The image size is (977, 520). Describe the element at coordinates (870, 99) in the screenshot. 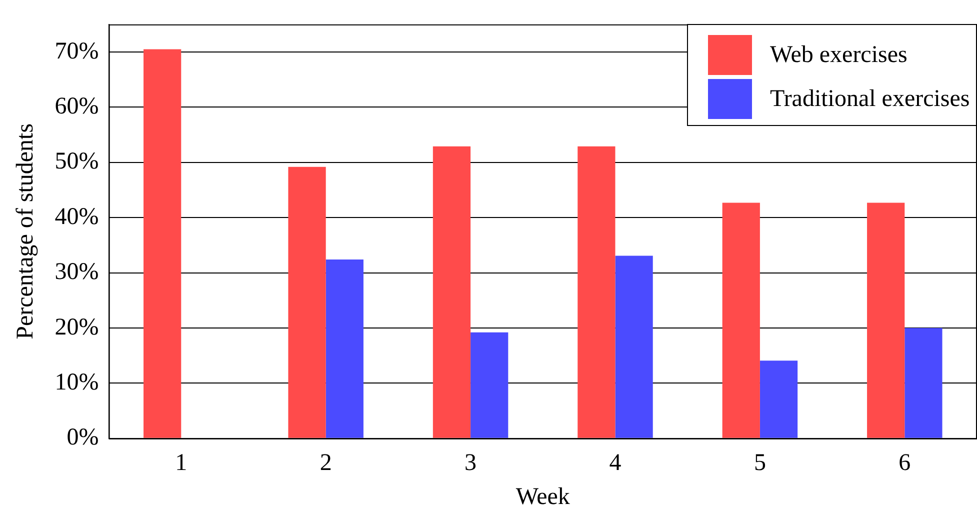

I see `legend-label: Traditional exercises` at that location.